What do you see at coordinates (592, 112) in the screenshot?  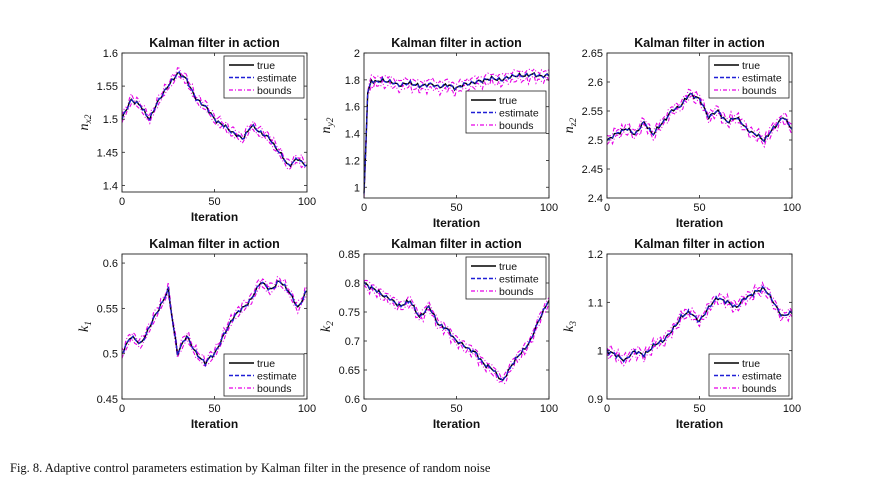 I see `y-tick-label: 2.55` at bounding box center [592, 112].